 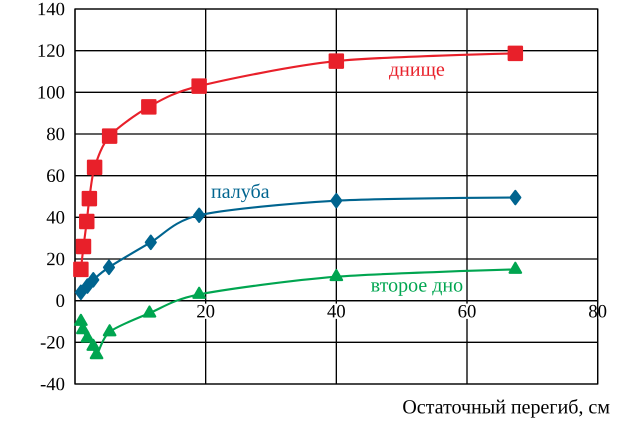 What do you see at coordinates (51, 9) in the screenshot?
I see `y-tick-label: 140` at bounding box center [51, 9].